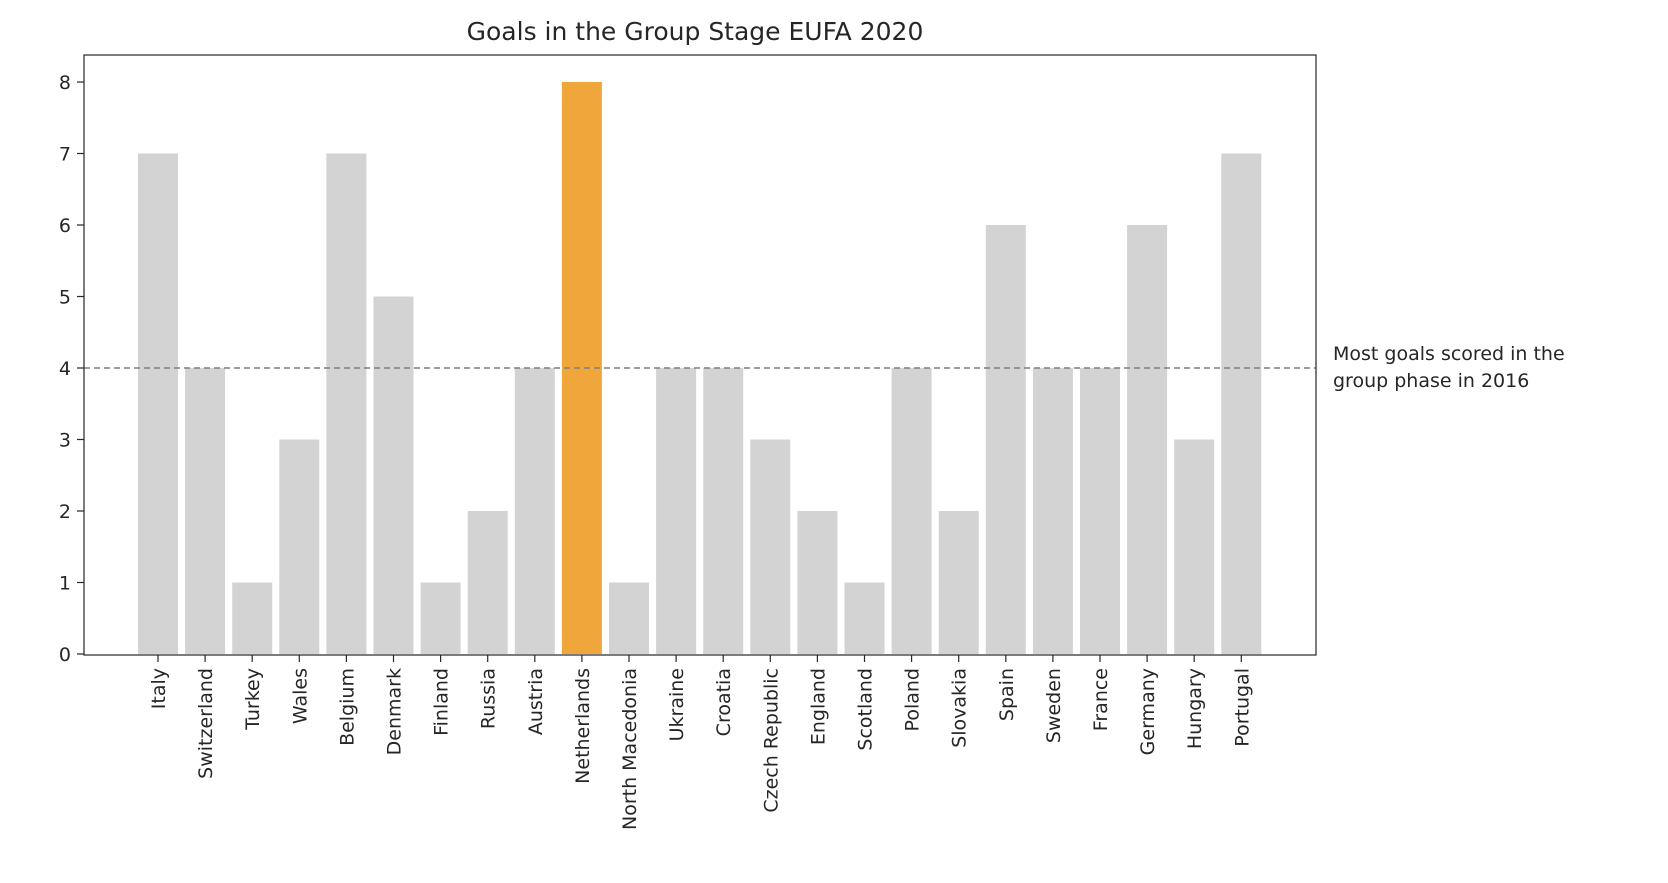  What do you see at coordinates (65, 83) in the screenshot?
I see `y-tick-label: 8` at bounding box center [65, 83].